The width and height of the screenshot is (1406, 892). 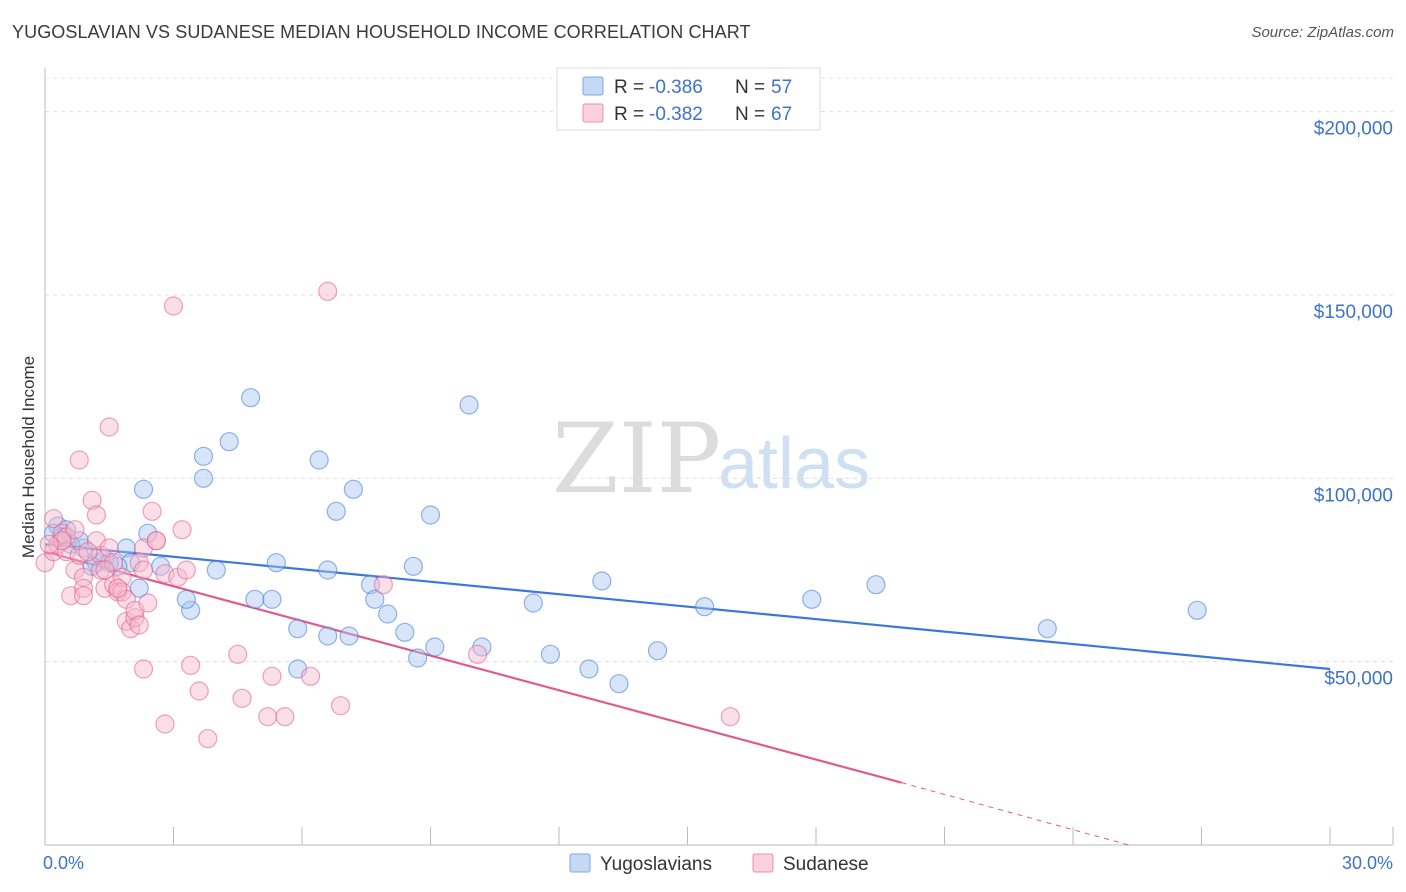 What do you see at coordinates (676, 114) in the screenshot?
I see `stats-r-value: -0.382` at bounding box center [676, 114].